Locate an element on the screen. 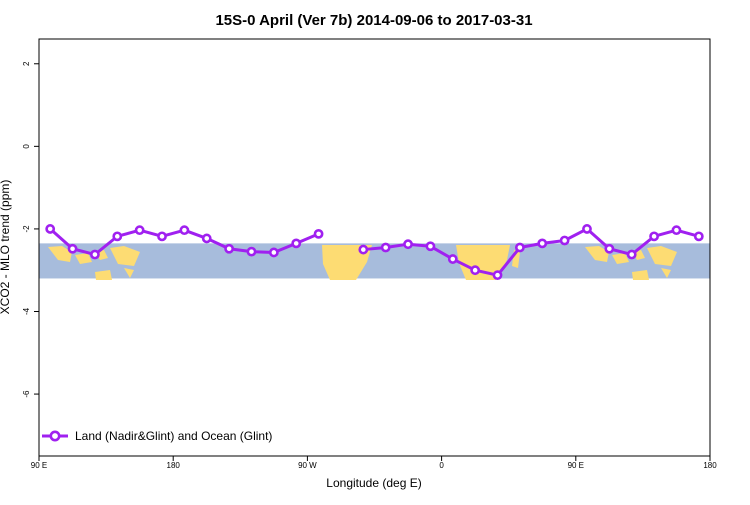 The height and width of the screenshot is (505, 750). series-layer is located at coordinates (374, 252).